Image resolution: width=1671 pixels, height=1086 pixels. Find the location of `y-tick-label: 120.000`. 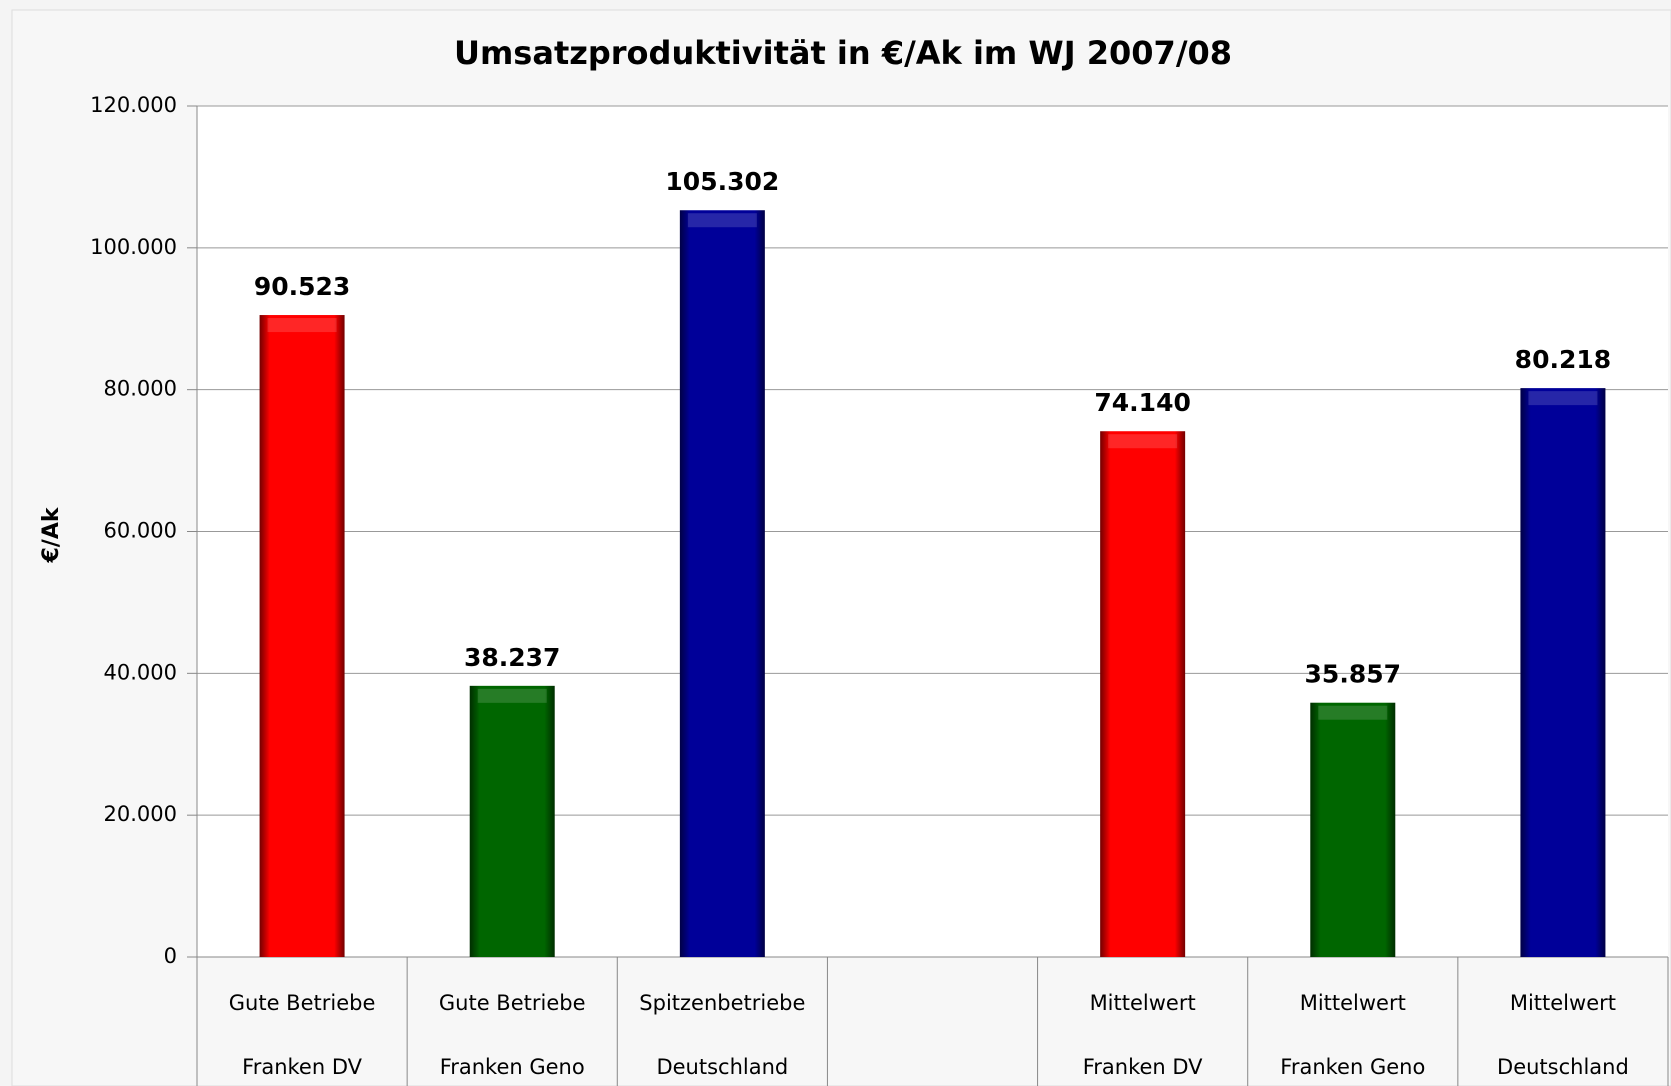

y-tick-label: 120.000 is located at coordinates (133, 105).